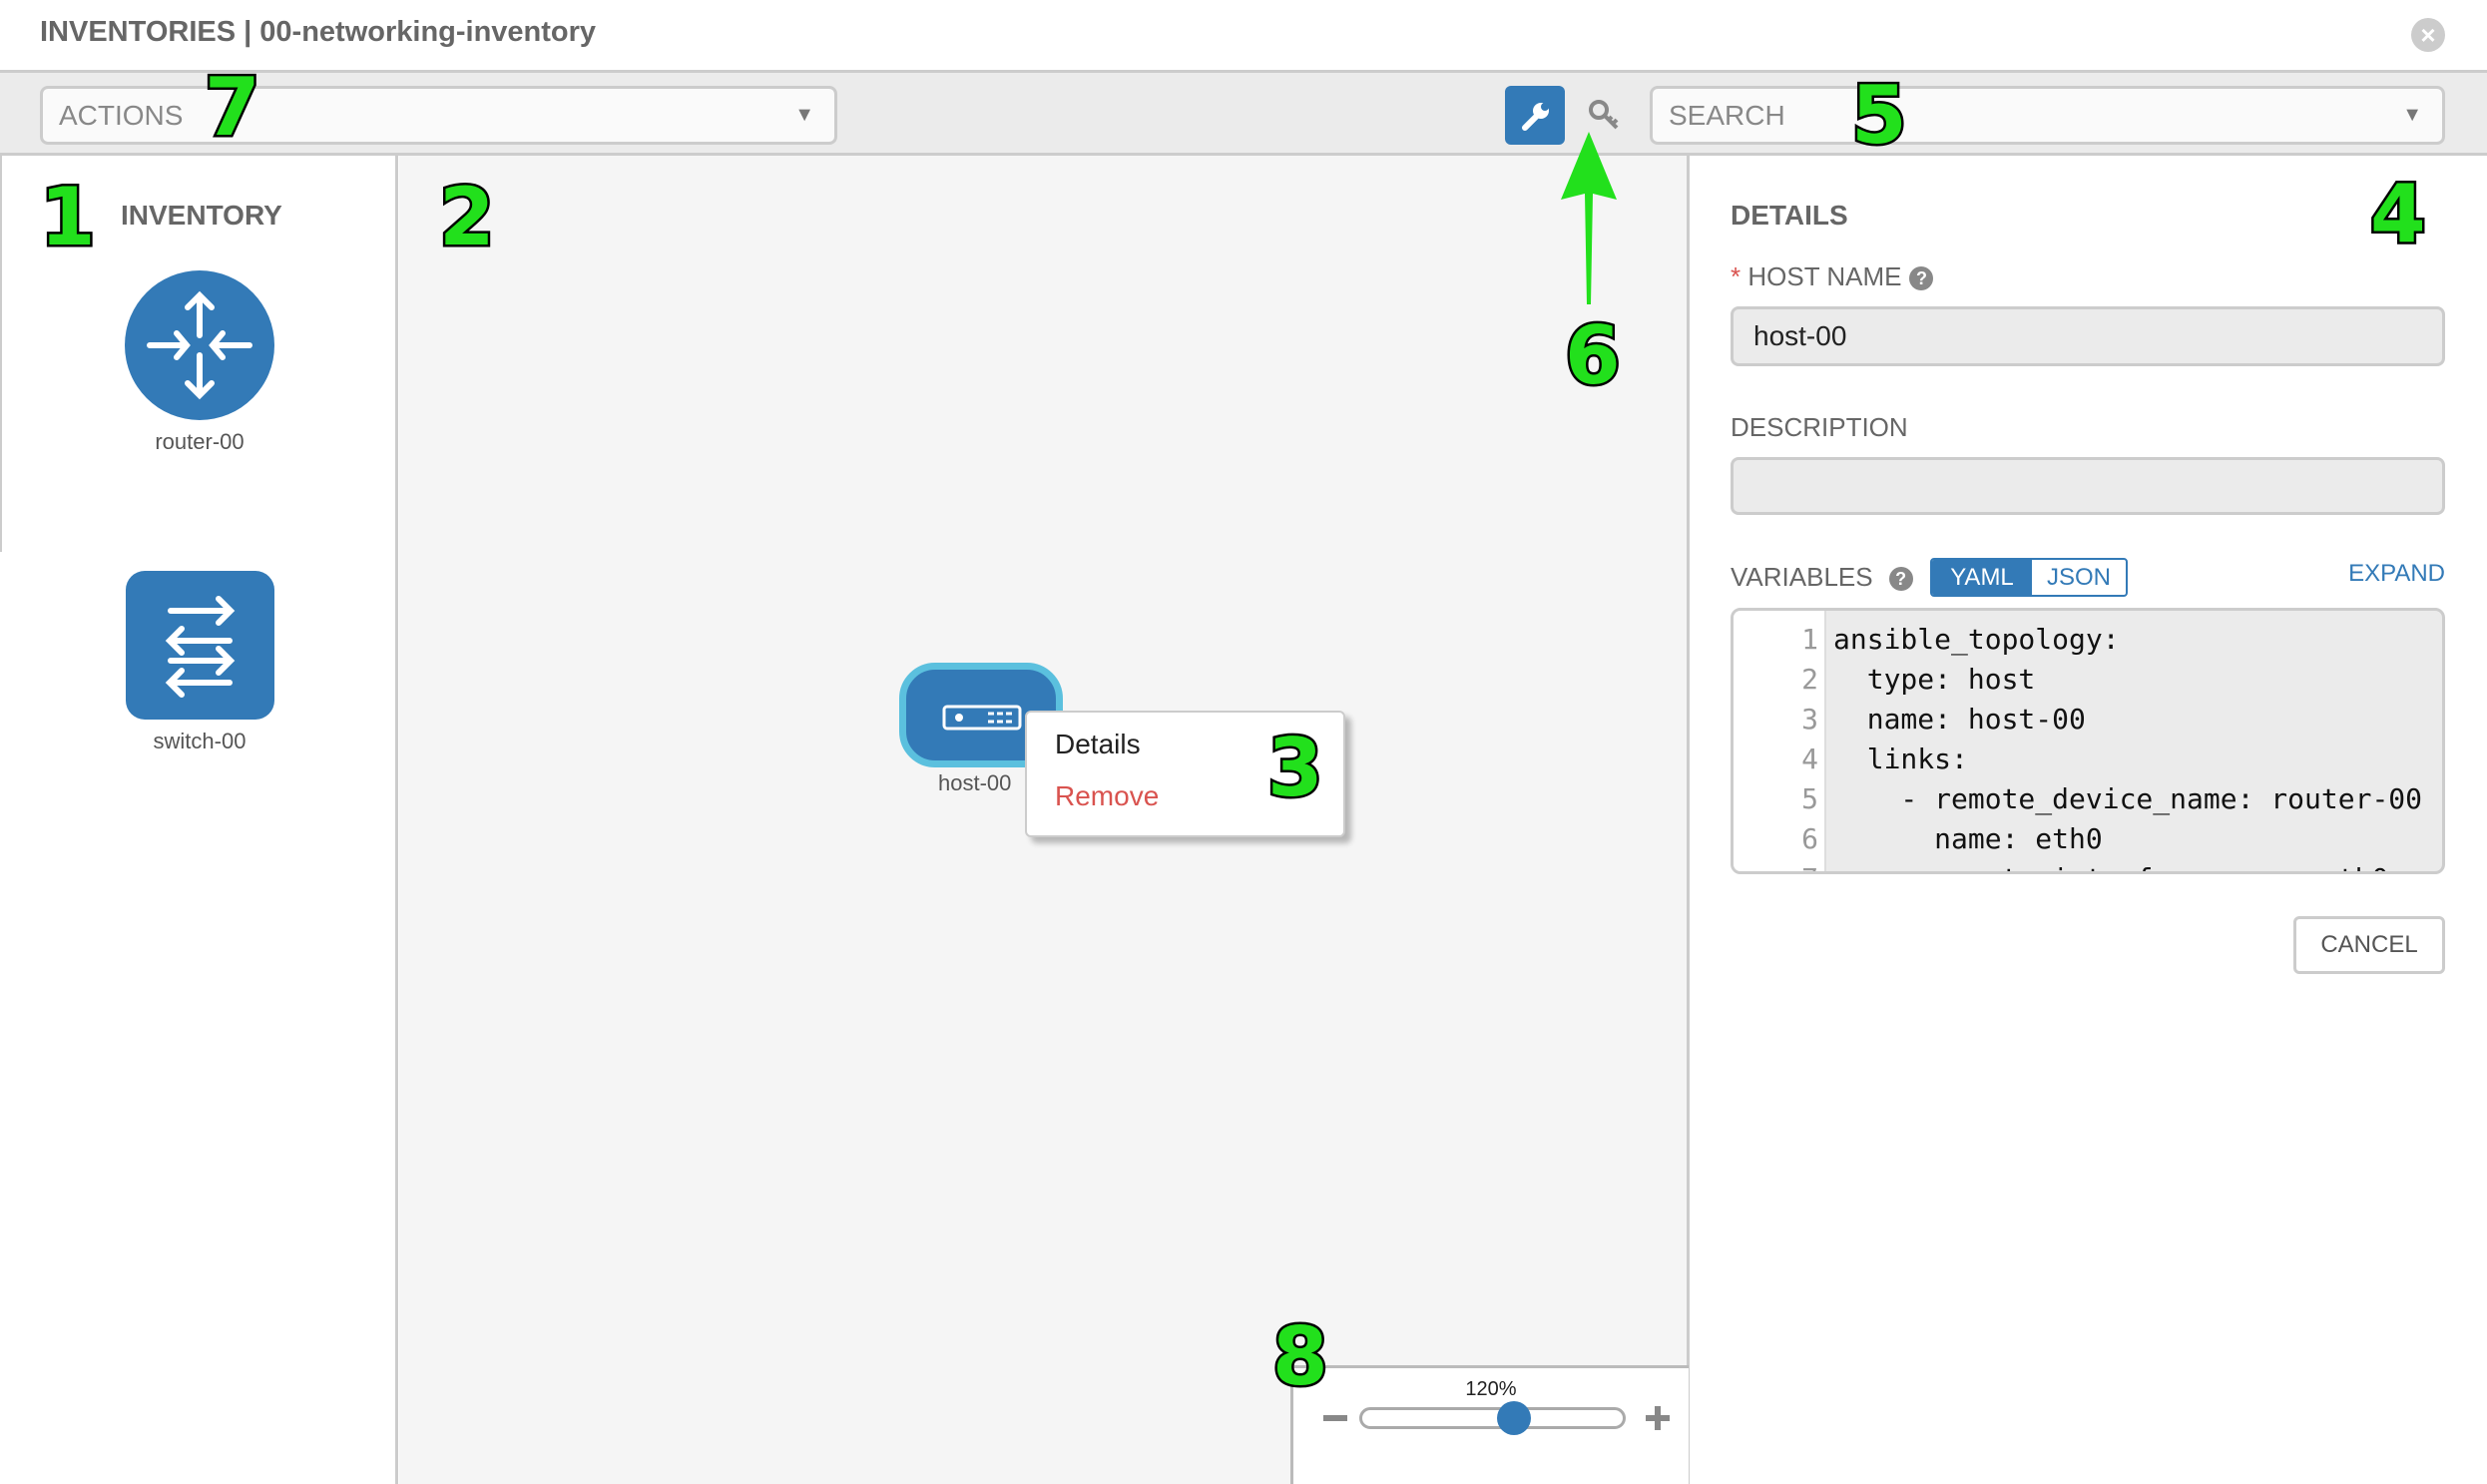  What do you see at coordinates (2088, 336) in the screenshot?
I see `host-name-input` at bounding box center [2088, 336].